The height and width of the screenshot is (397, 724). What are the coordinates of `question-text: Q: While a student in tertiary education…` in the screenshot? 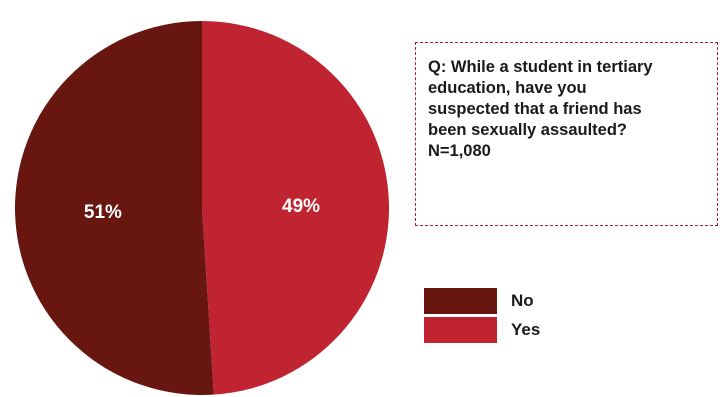 It's located at (543, 109).